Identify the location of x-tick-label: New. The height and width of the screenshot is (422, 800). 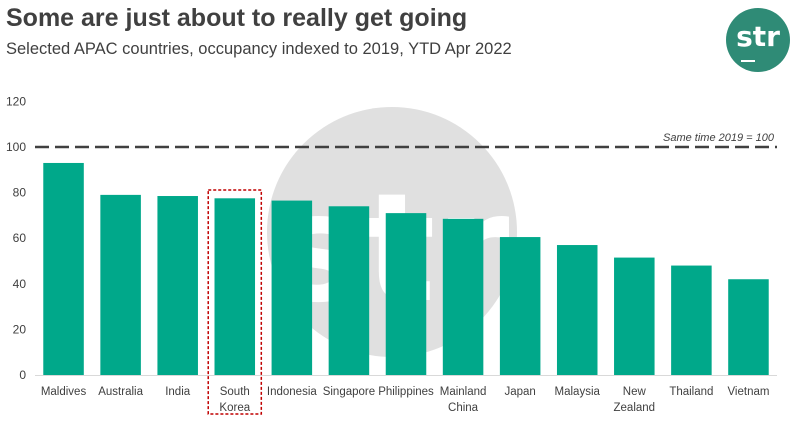
(635, 392).